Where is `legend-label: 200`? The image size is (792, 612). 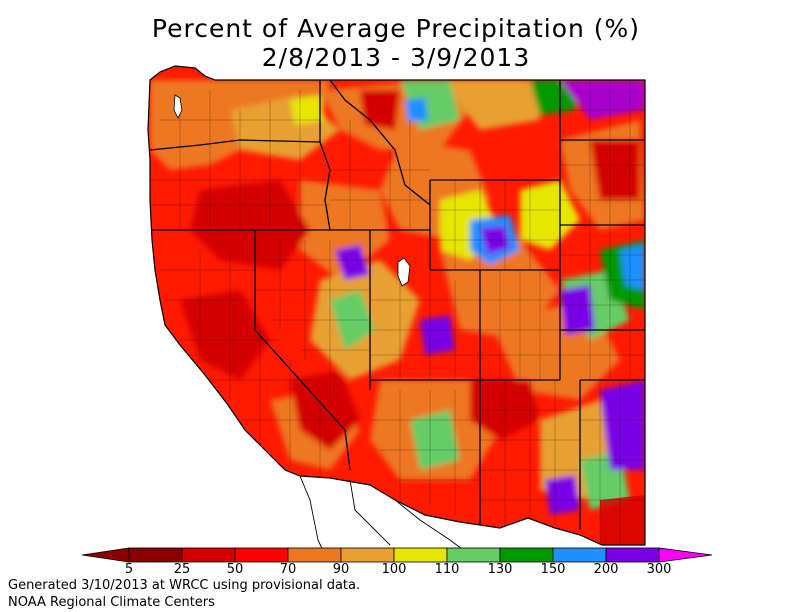 legend-label: 200 is located at coordinates (606, 569).